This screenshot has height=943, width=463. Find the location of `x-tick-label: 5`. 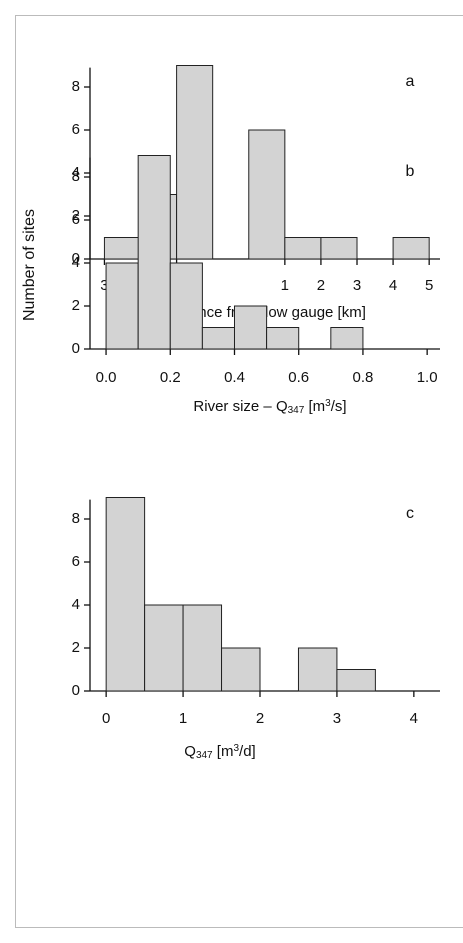

x-tick-label: 5 is located at coordinates (429, 285).